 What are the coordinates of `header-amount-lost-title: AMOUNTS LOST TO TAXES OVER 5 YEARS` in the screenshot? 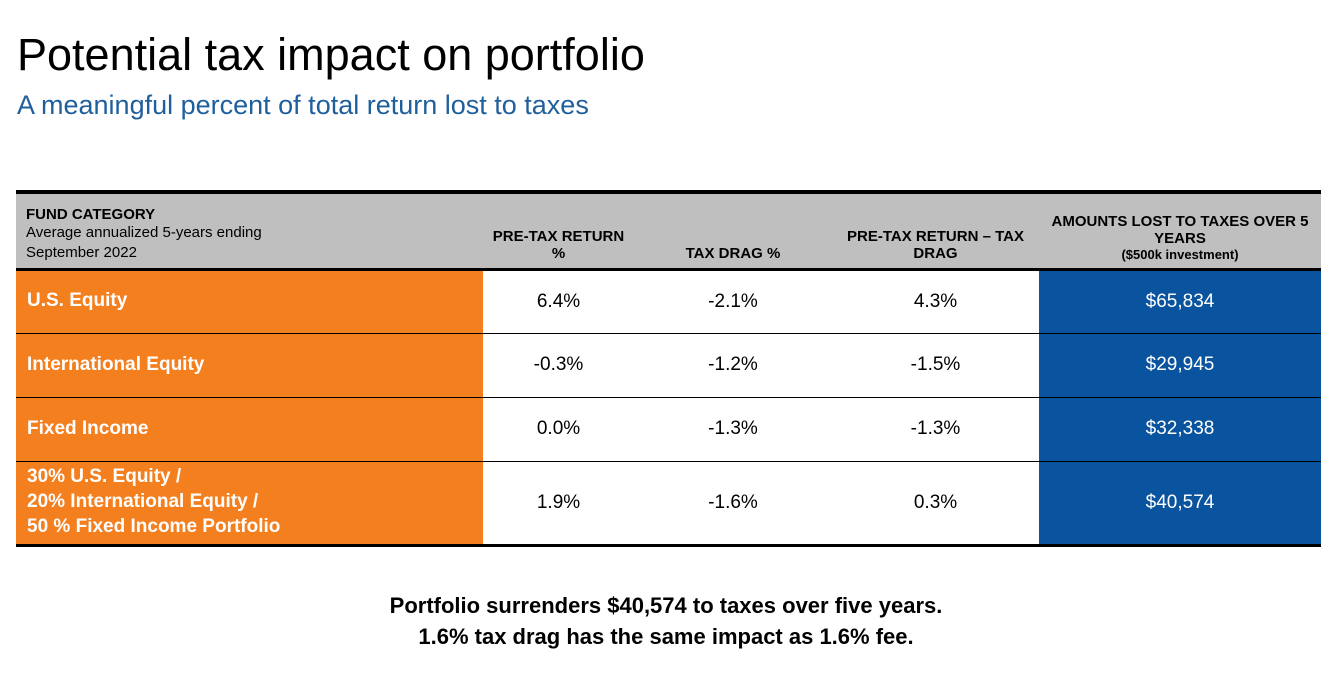 It's located at (1180, 230).